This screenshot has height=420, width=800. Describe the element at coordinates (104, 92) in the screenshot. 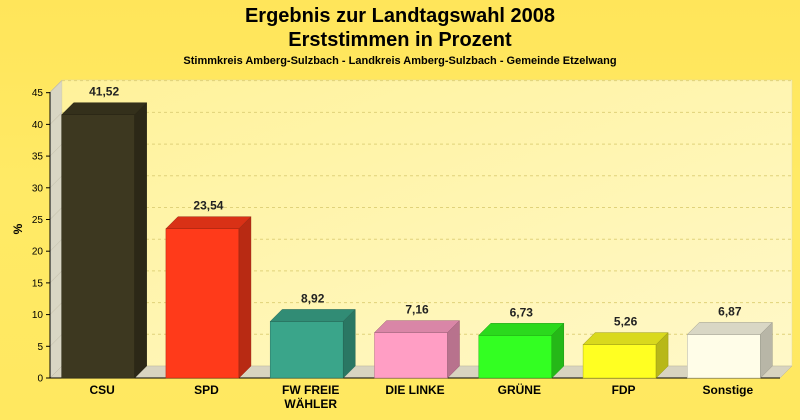

I see `bar-value-label: 41,52` at that location.